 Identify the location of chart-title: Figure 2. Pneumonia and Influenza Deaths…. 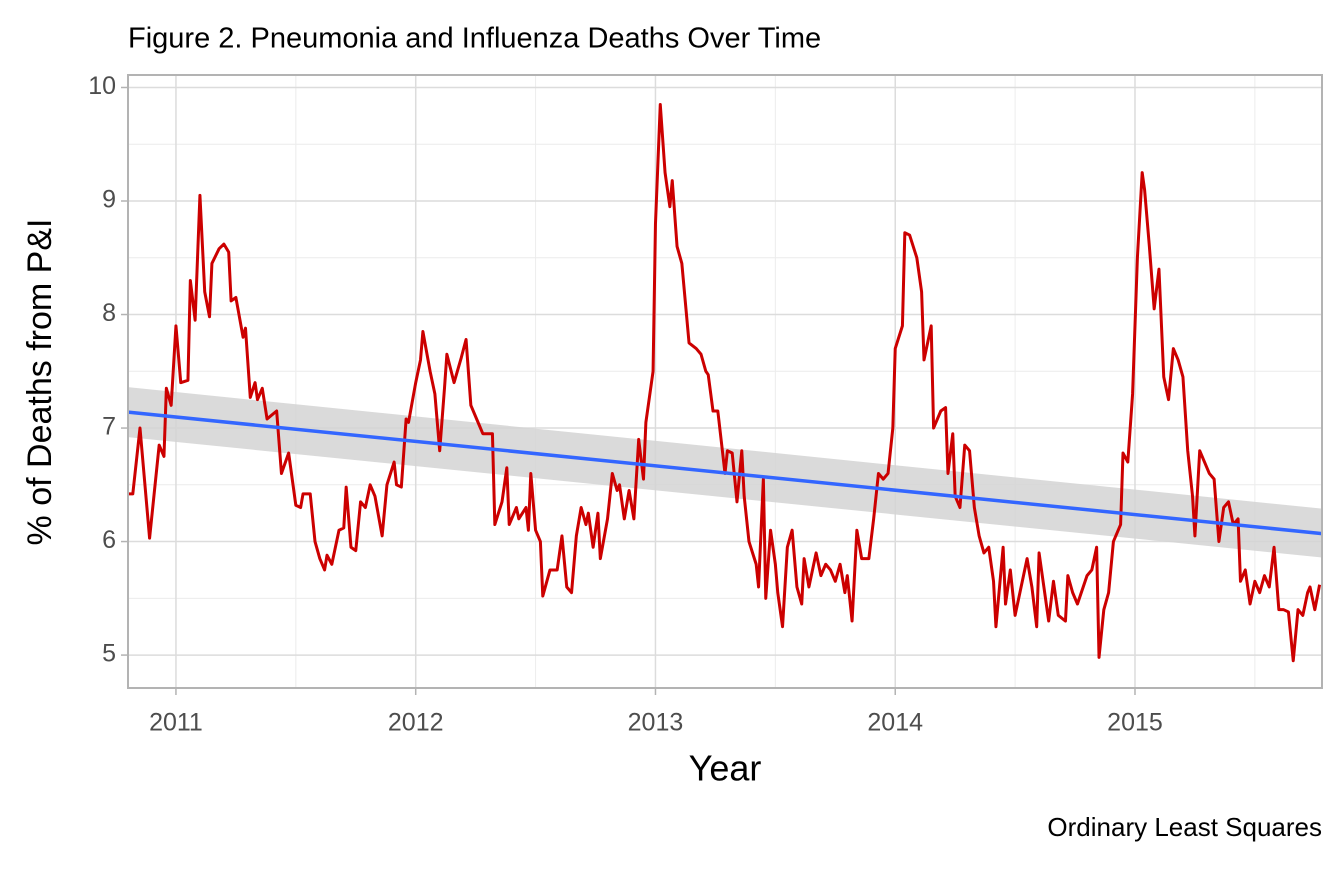
(474, 39).